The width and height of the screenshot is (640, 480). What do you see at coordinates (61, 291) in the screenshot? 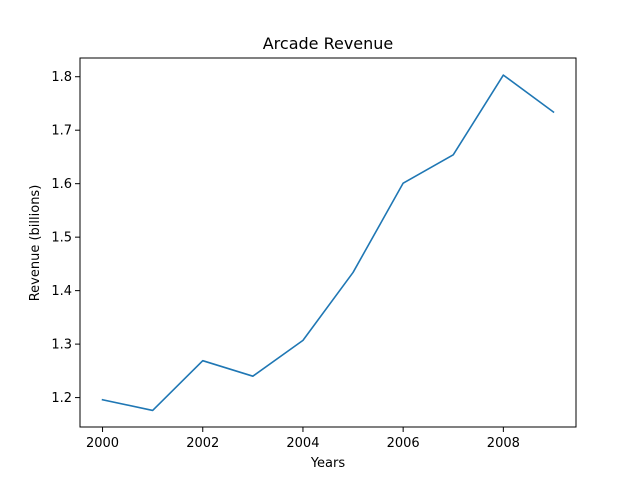
I see `y-tick-label: 1.4` at bounding box center [61, 291].